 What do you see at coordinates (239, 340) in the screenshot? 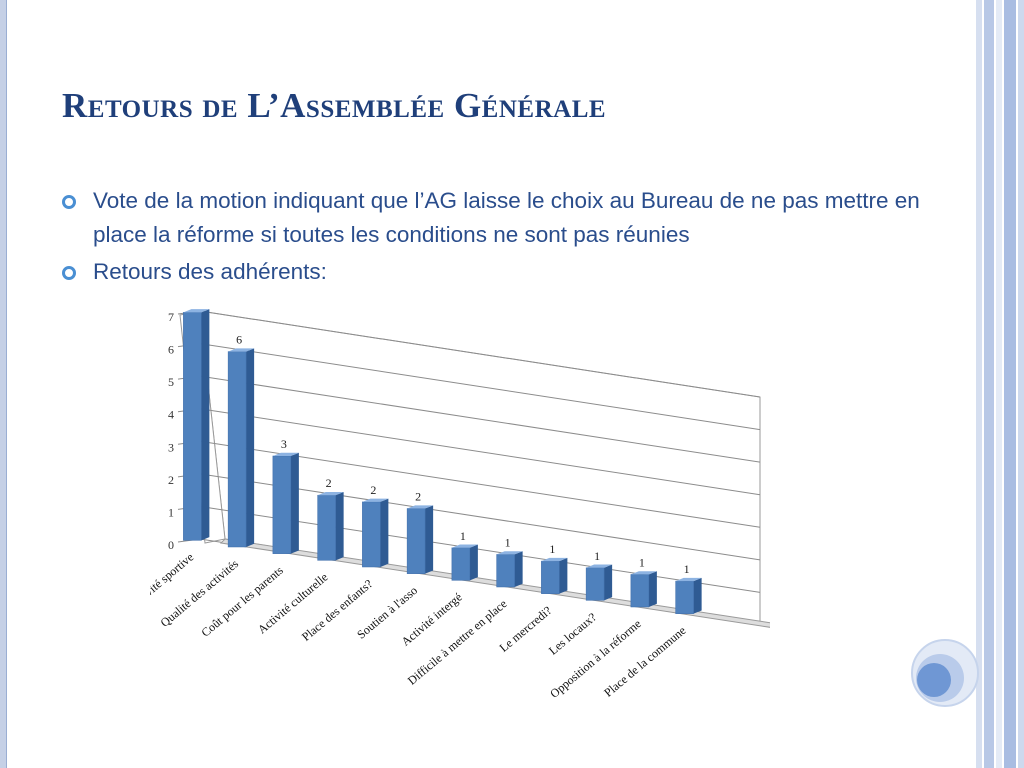
I see `data-label: 6` at bounding box center [239, 340].